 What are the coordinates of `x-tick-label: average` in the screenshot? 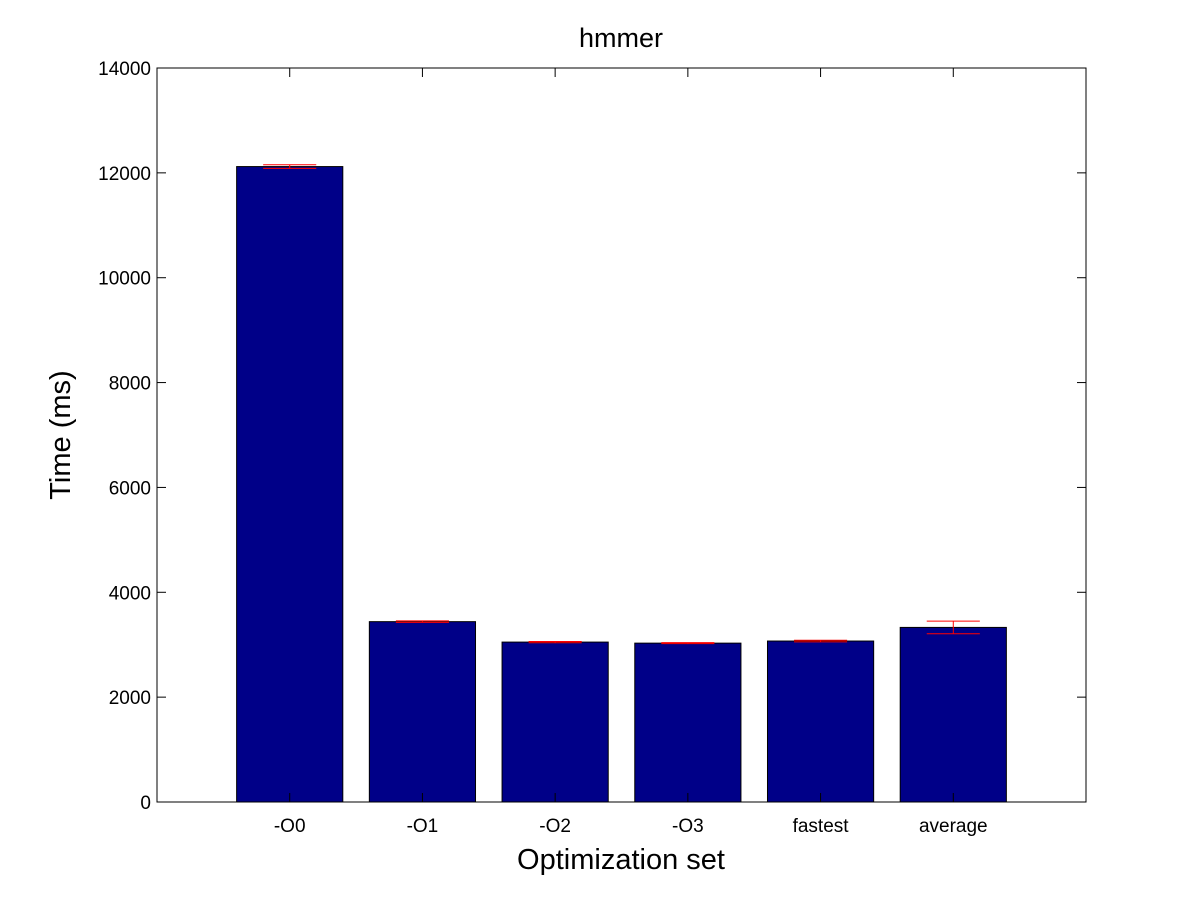 It's located at (953, 826).